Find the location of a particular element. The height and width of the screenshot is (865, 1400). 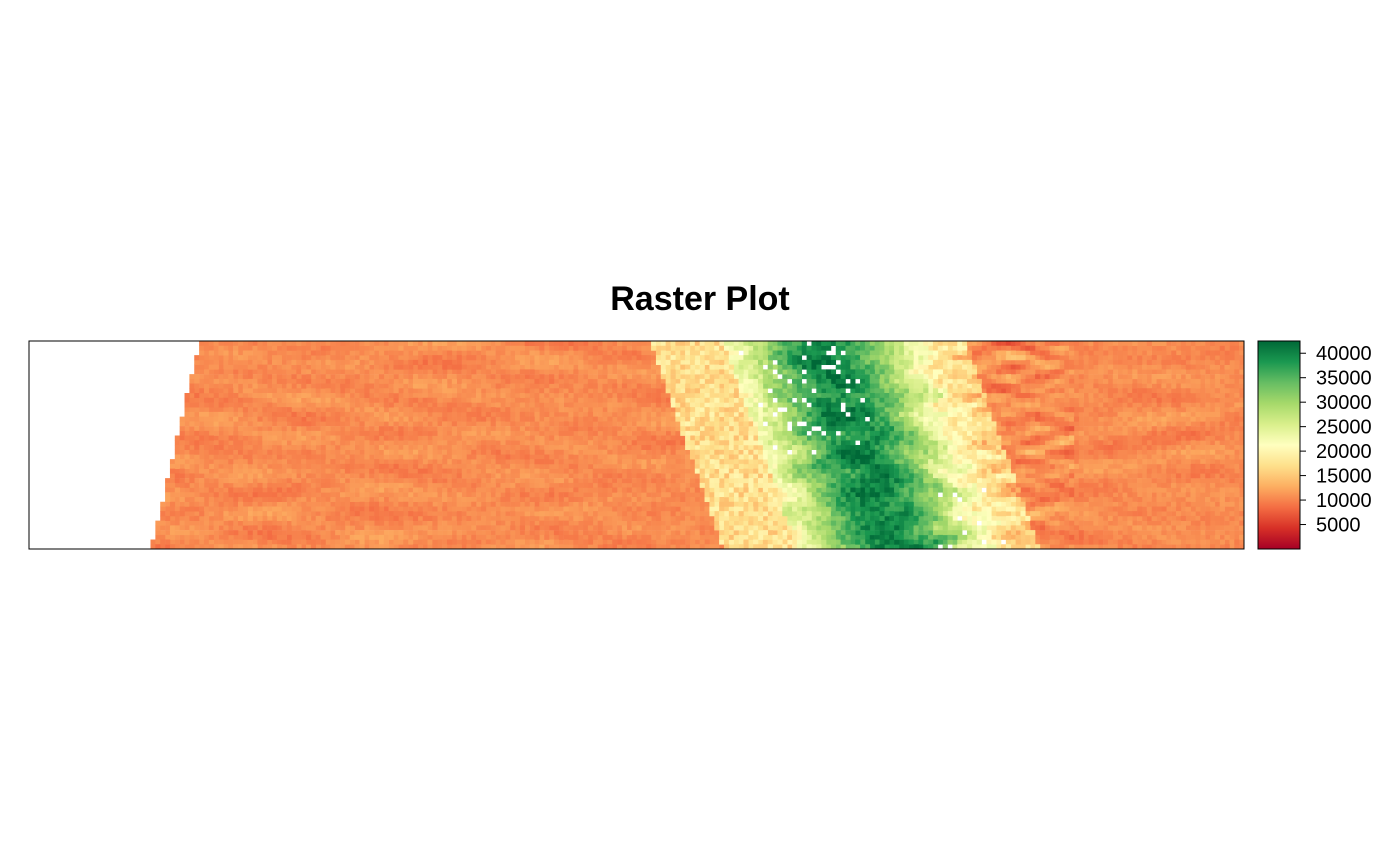

legend-tick-label: 15000 is located at coordinates (1344, 477).